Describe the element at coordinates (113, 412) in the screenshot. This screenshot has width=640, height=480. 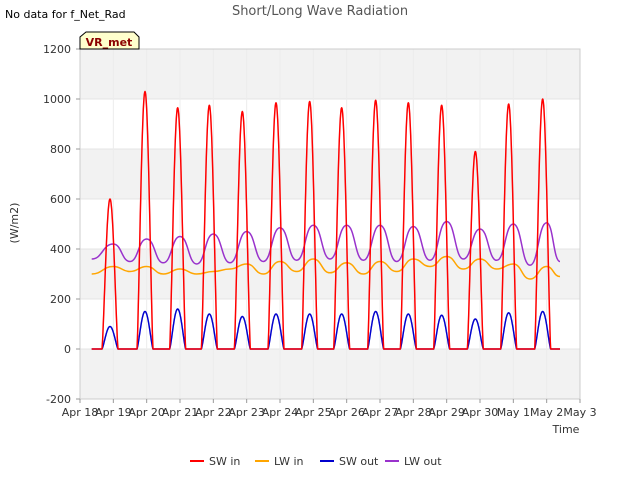
I see `x-tick-label: Apr 19` at that location.